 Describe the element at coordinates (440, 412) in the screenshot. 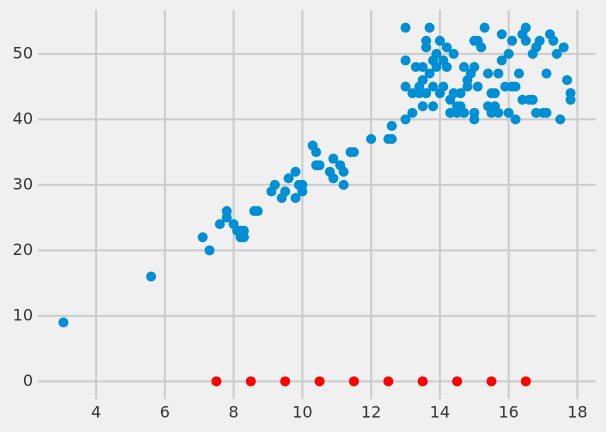

I see `x-tick-label: 14` at that location.